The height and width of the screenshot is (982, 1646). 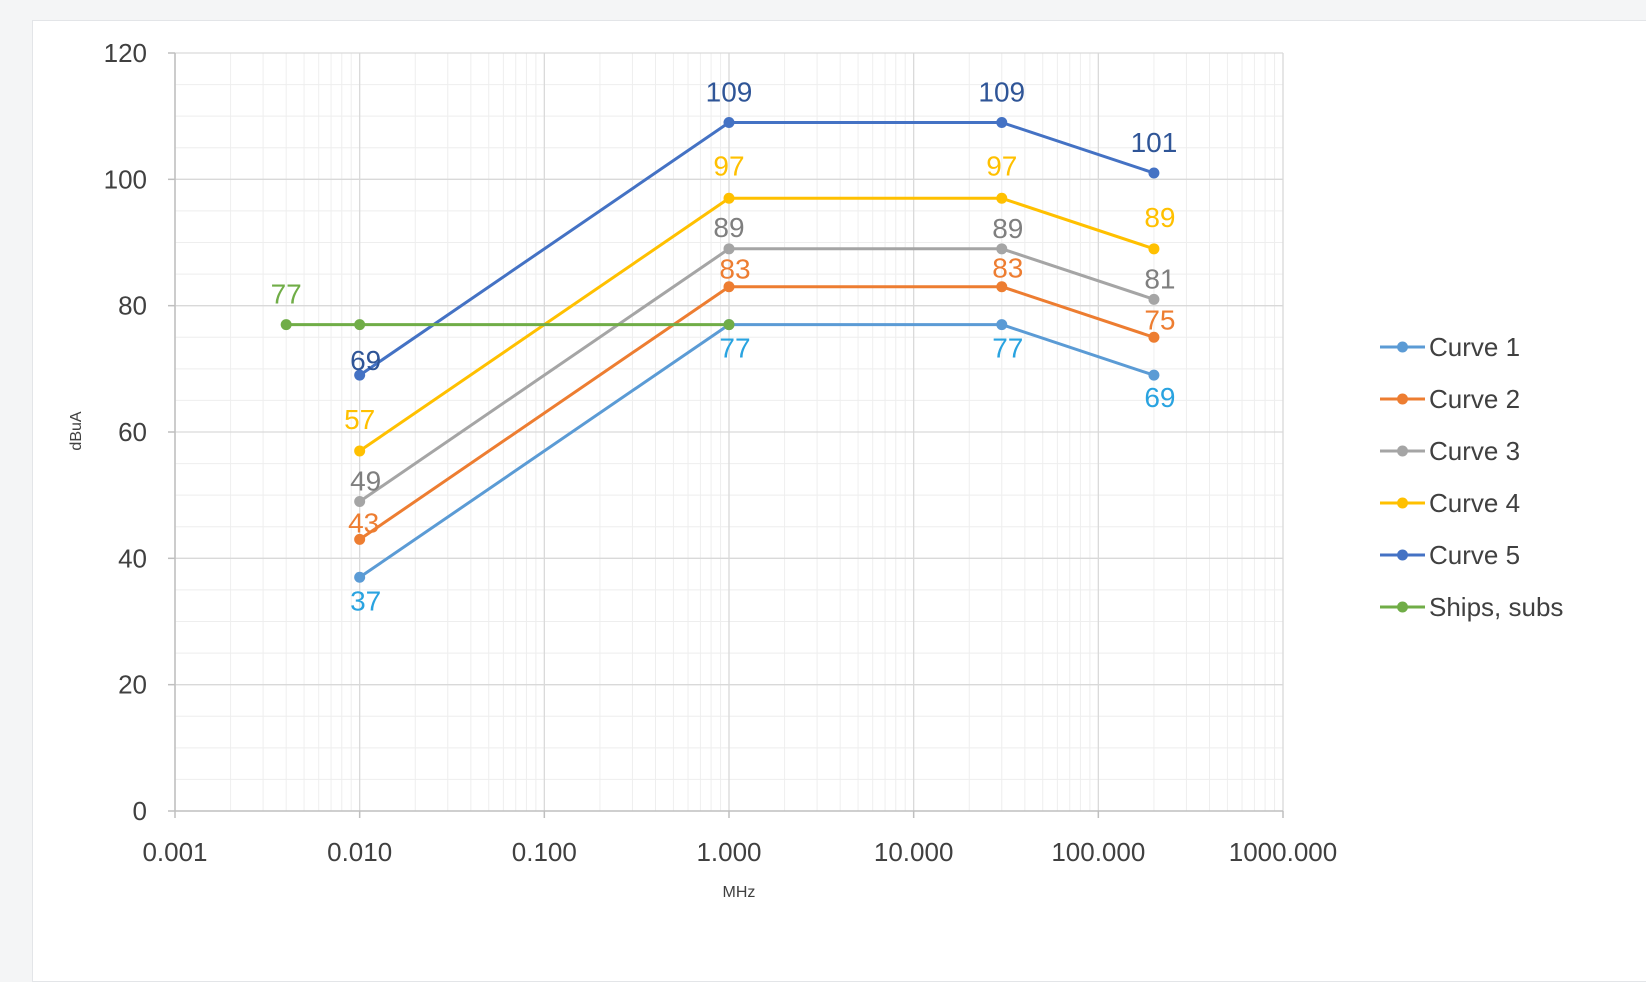 I want to click on y-tick-label: 80, so click(x=132, y=306).